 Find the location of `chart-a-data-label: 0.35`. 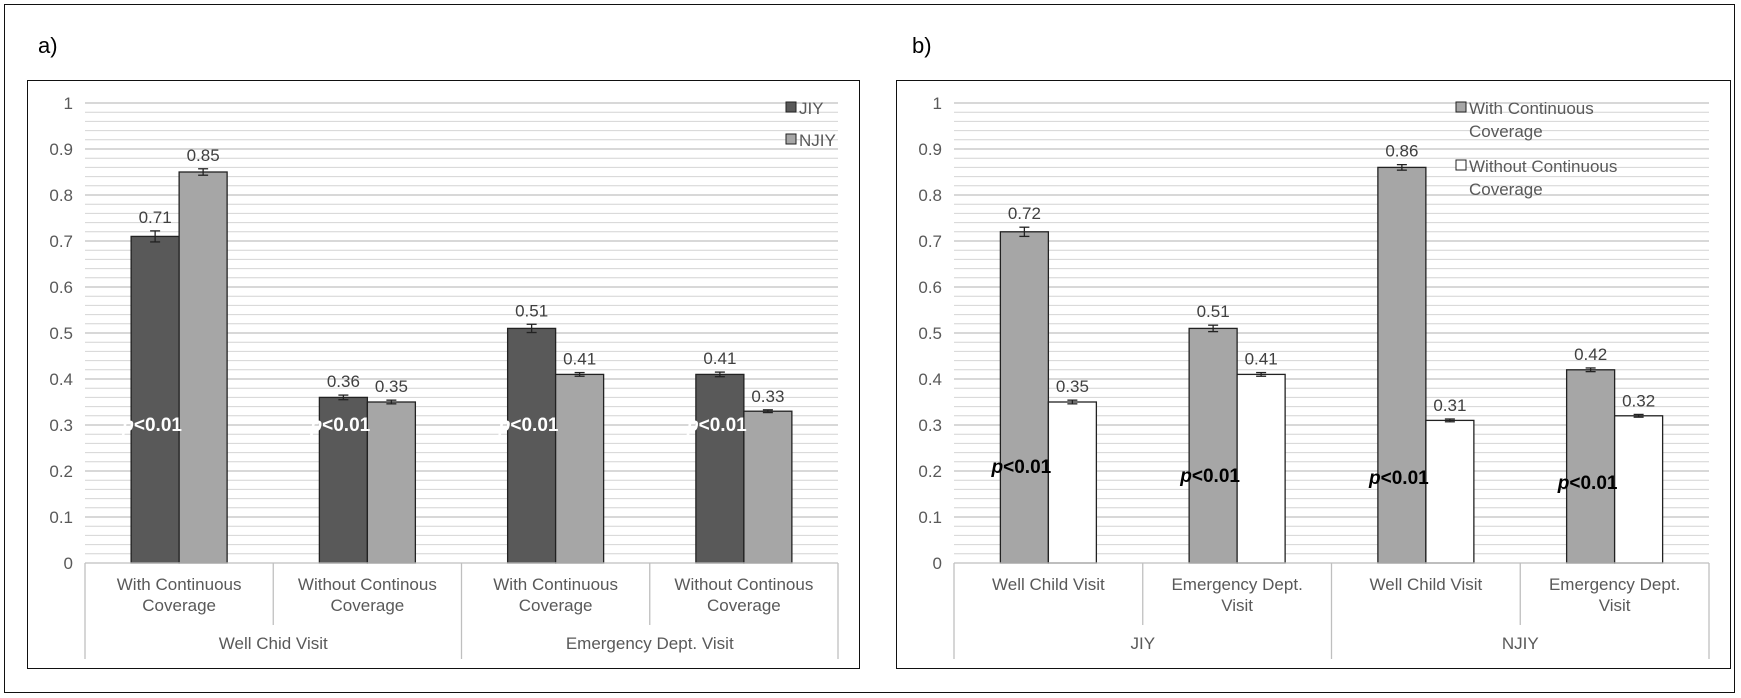

chart-a-data-label: 0.35 is located at coordinates (391, 386).